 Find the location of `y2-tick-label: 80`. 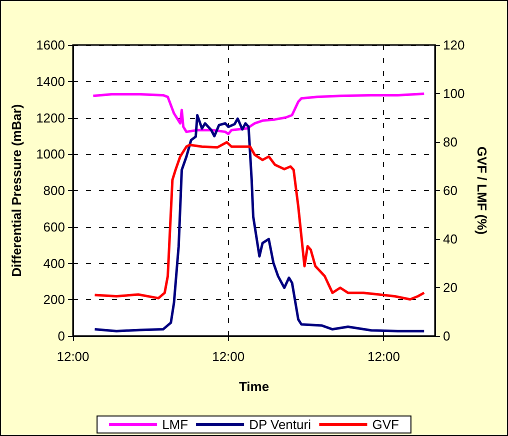

y2-tick-label: 80 is located at coordinates (450, 142).